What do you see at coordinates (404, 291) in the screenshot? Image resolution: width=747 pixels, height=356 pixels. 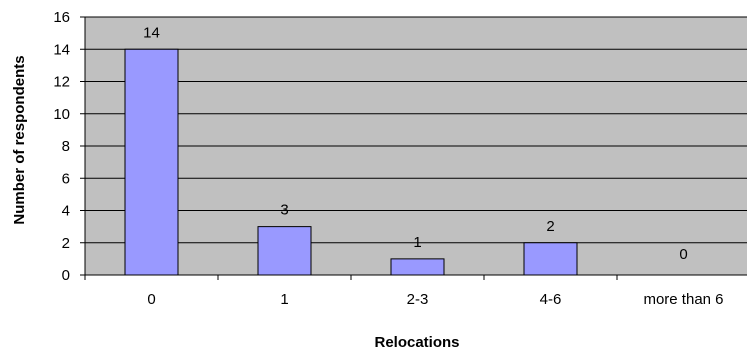 I see `x-axis-ticks: 0 1 2-3 4-6 more than 6` at bounding box center [404, 291].